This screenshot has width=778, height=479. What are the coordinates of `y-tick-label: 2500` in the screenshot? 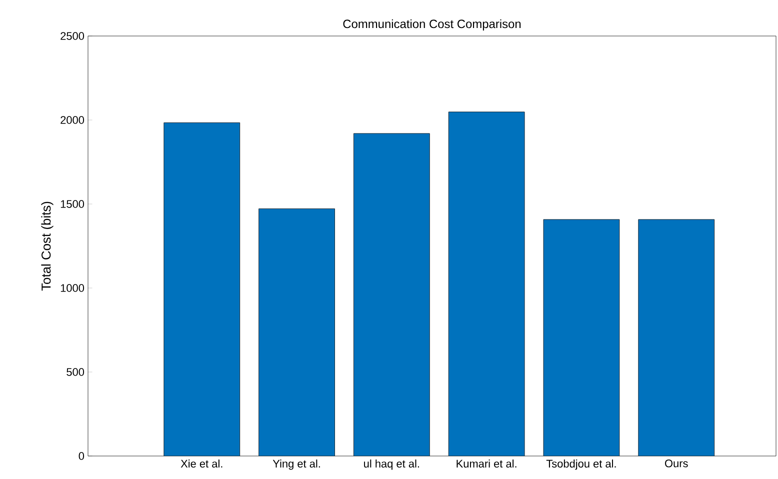 It's located at (72, 36).